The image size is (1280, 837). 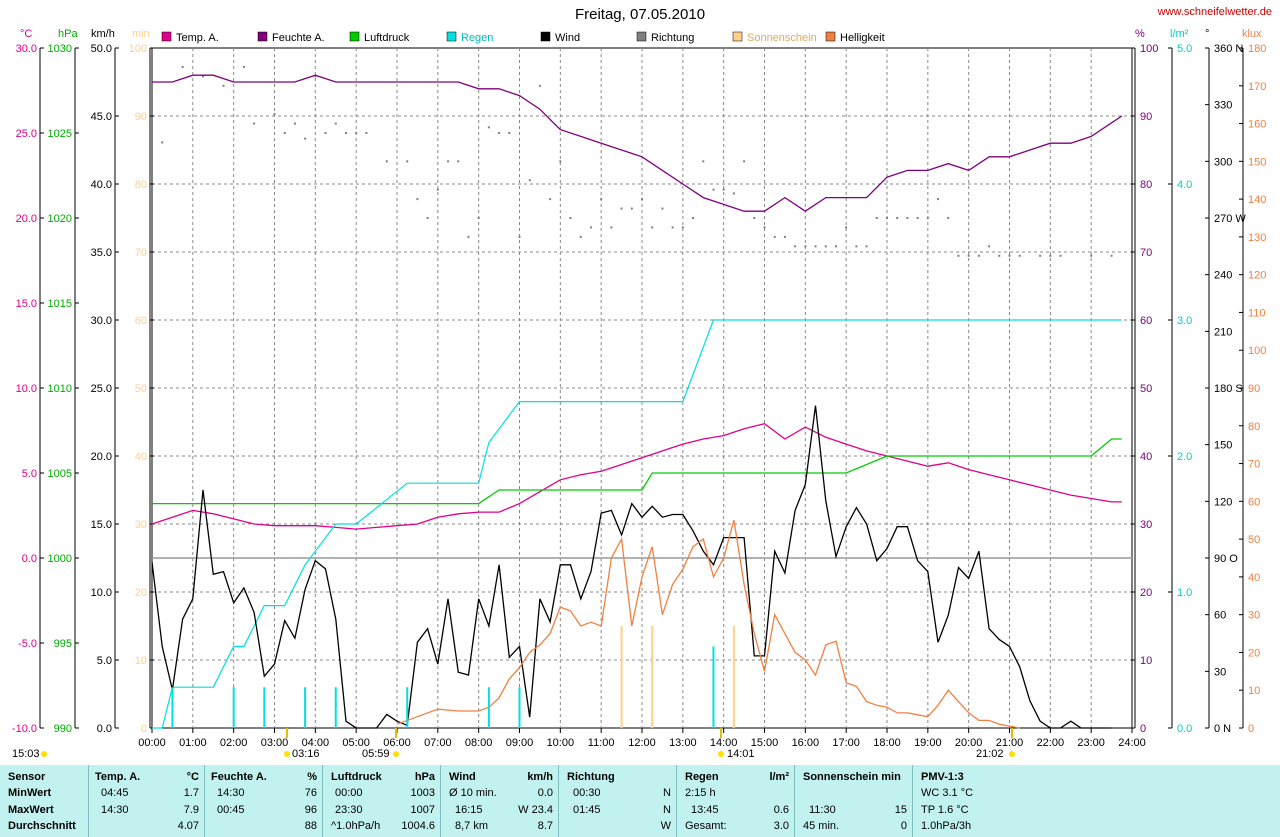 I want to click on stats-hum-avg: 88, so click(x=310, y=826).